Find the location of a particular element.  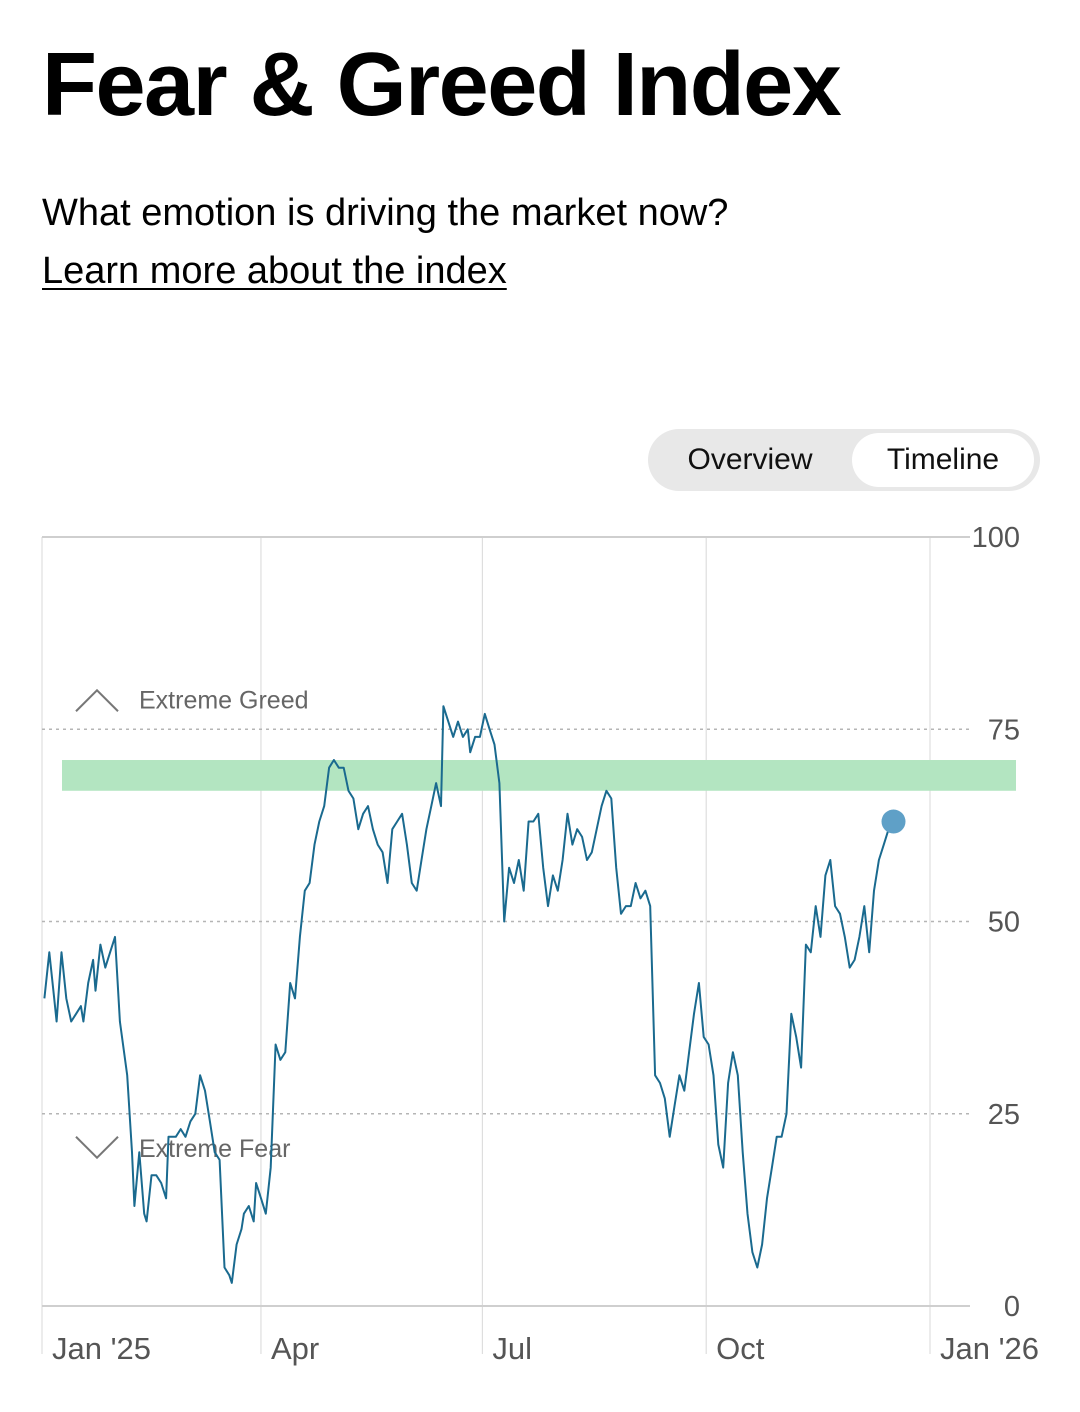

x-tick-label: Oct is located at coordinates (740, 1348).